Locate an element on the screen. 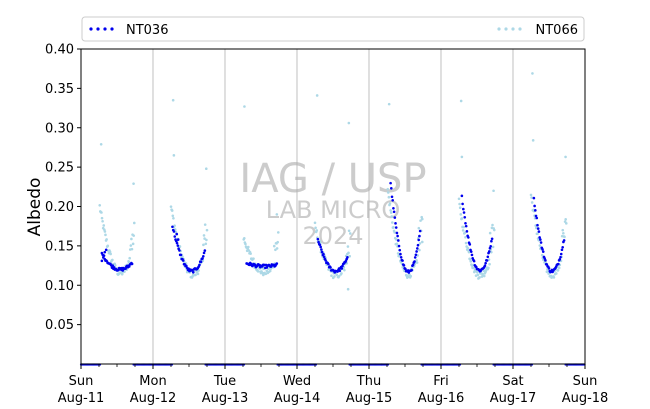  legend-box is located at coordinates (333, 29).